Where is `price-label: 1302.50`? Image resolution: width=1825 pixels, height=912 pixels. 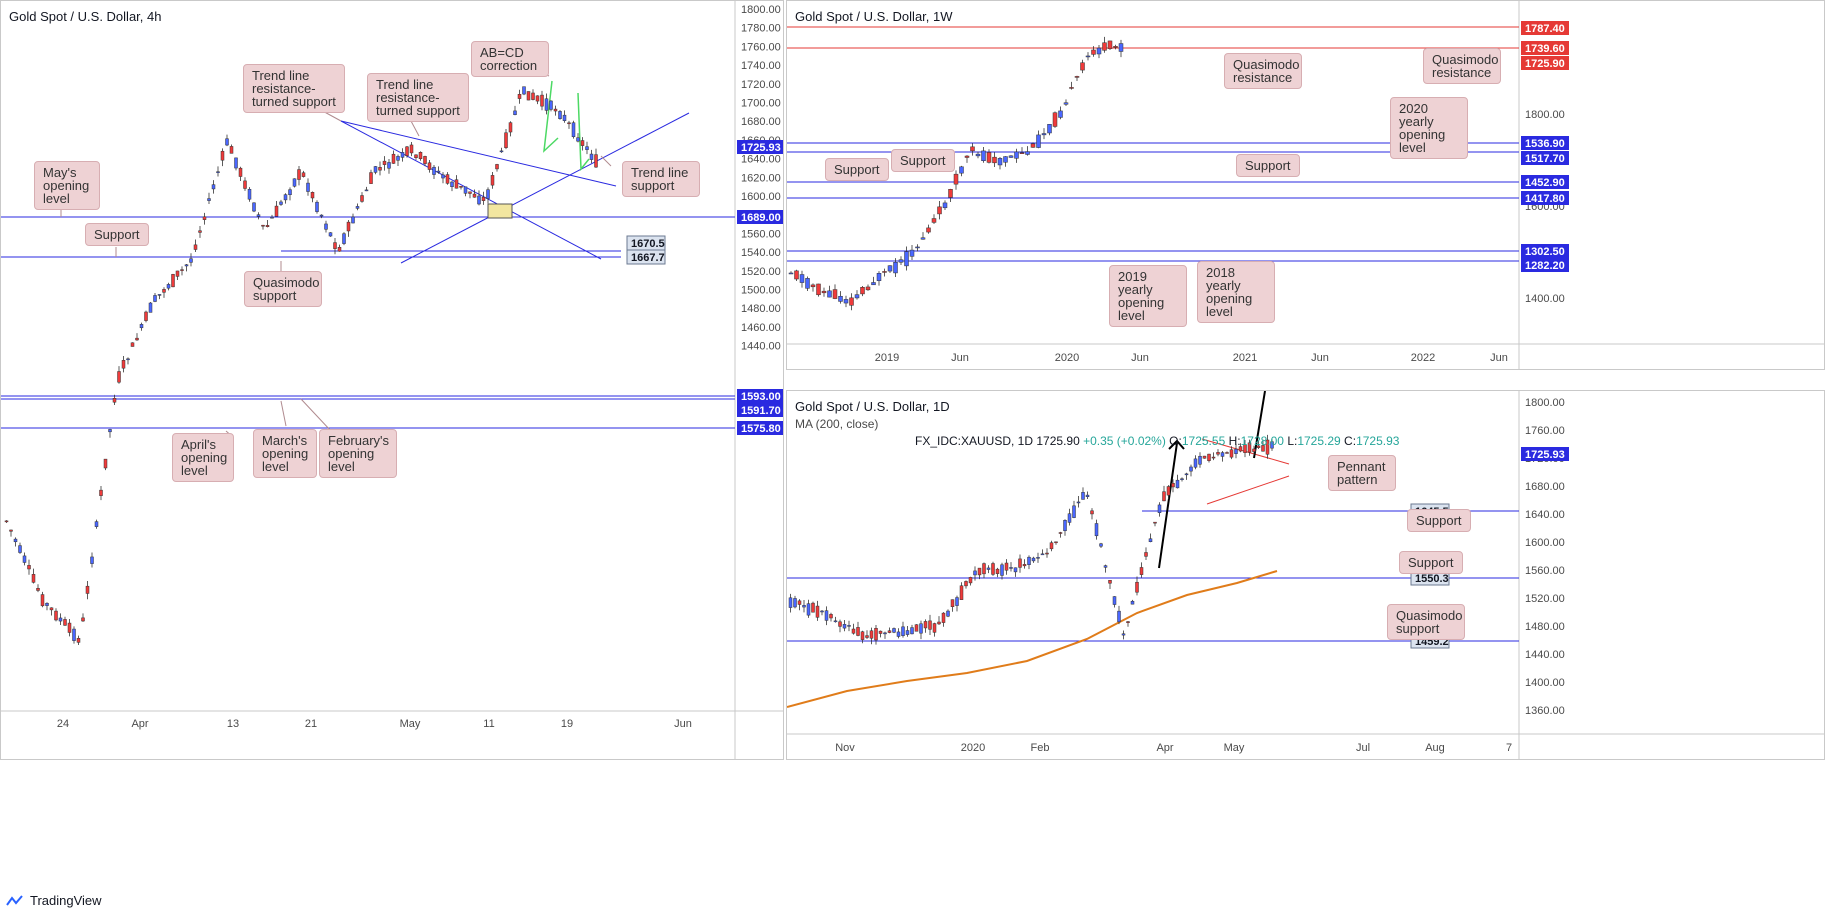
price-label: 1302.50 is located at coordinates (1545, 252).